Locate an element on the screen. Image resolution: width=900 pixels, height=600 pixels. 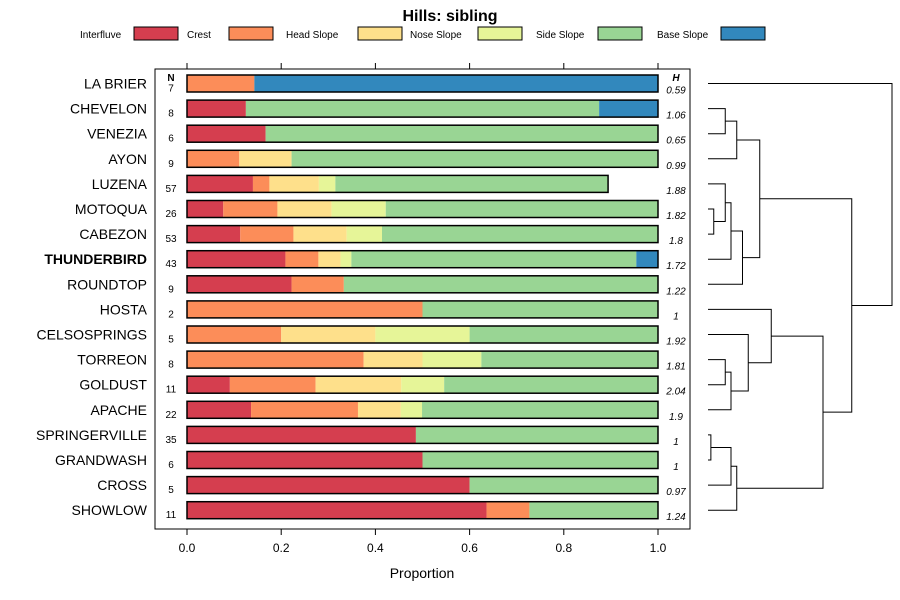
row-n: 8 is located at coordinates (171, 114).